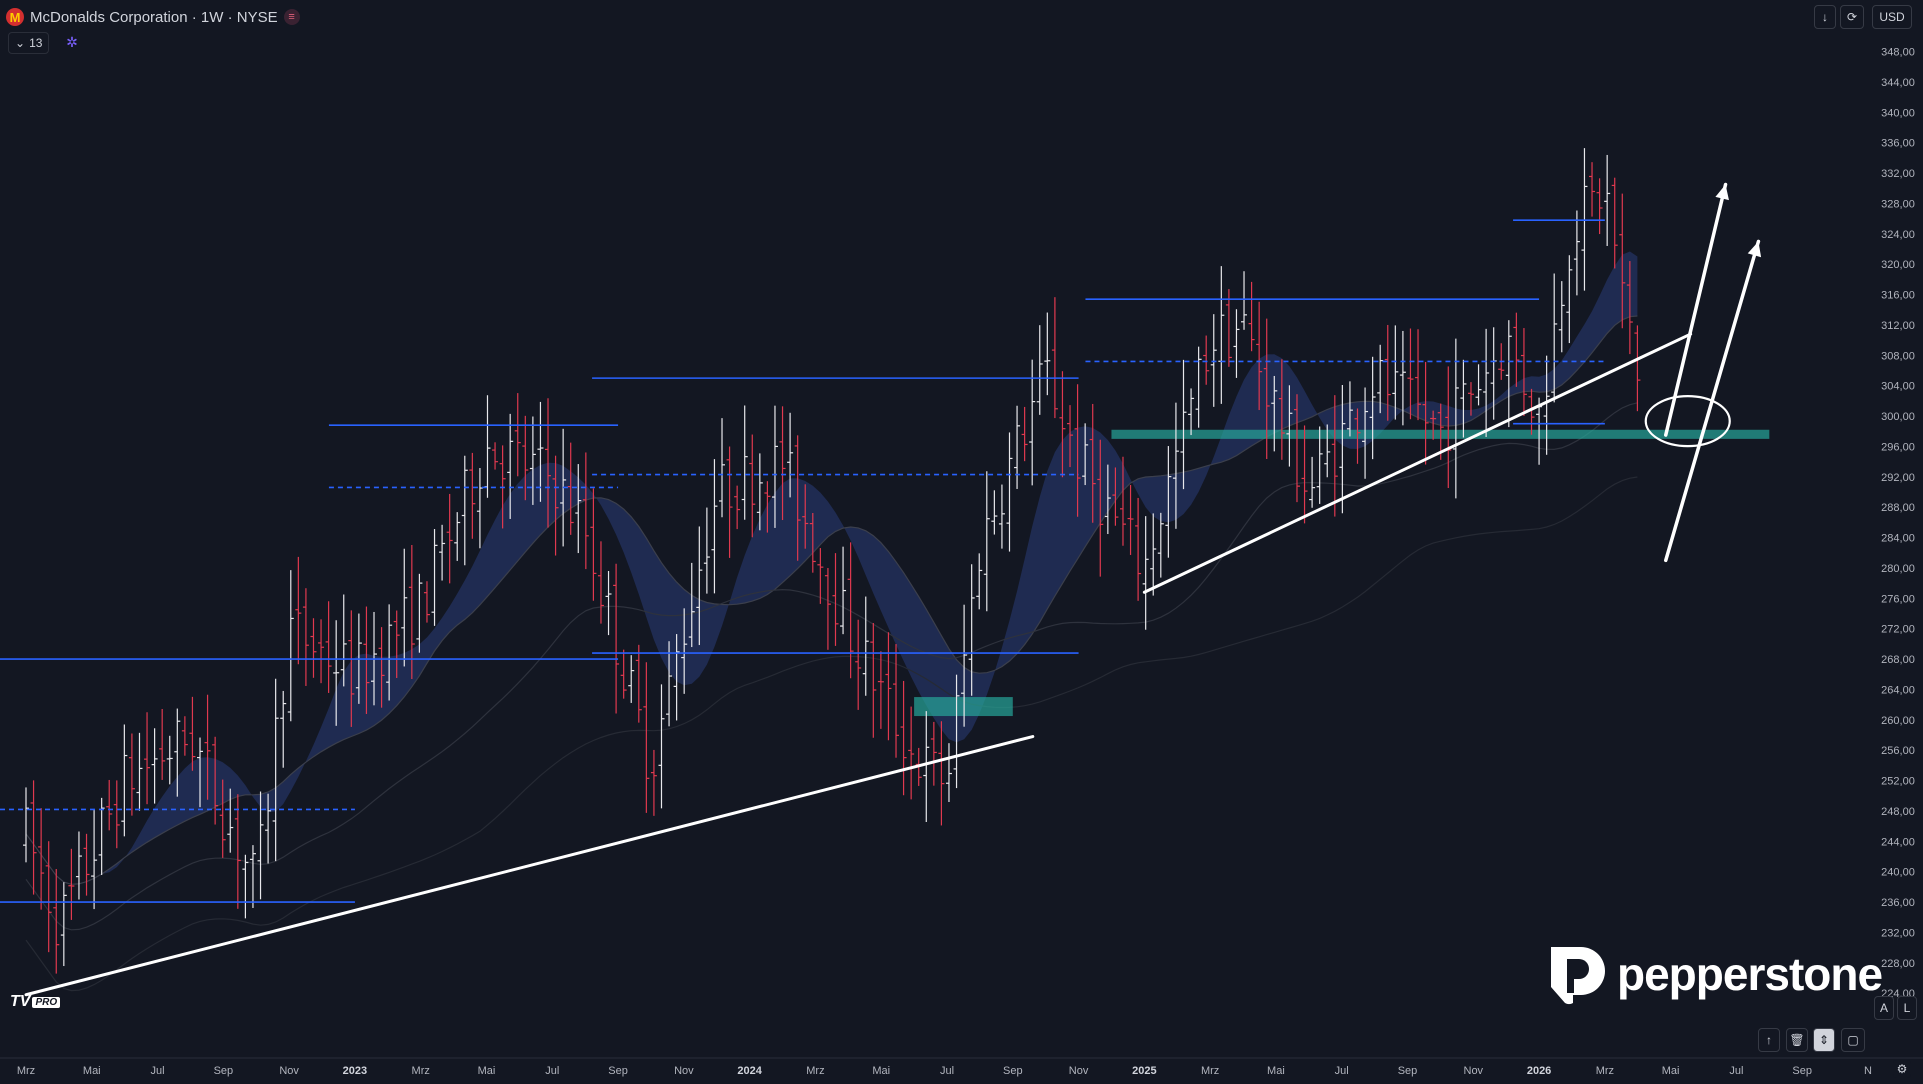 The height and width of the screenshot is (1084, 1923). What do you see at coordinates (20, 43) in the screenshot?
I see `chevron-down-icon: ⌄` at bounding box center [20, 43].